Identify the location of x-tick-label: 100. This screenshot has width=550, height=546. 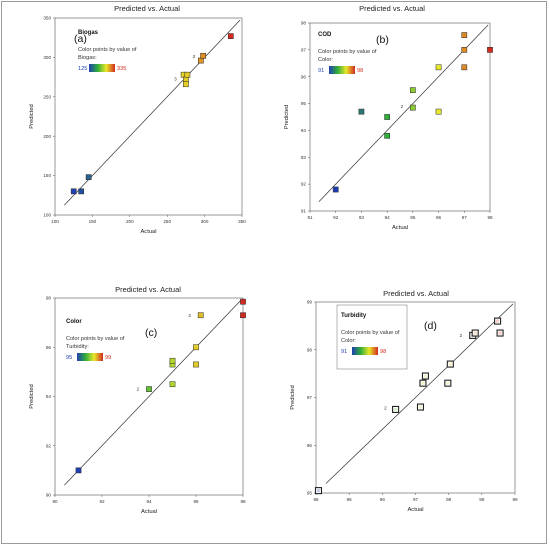
(55, 221).